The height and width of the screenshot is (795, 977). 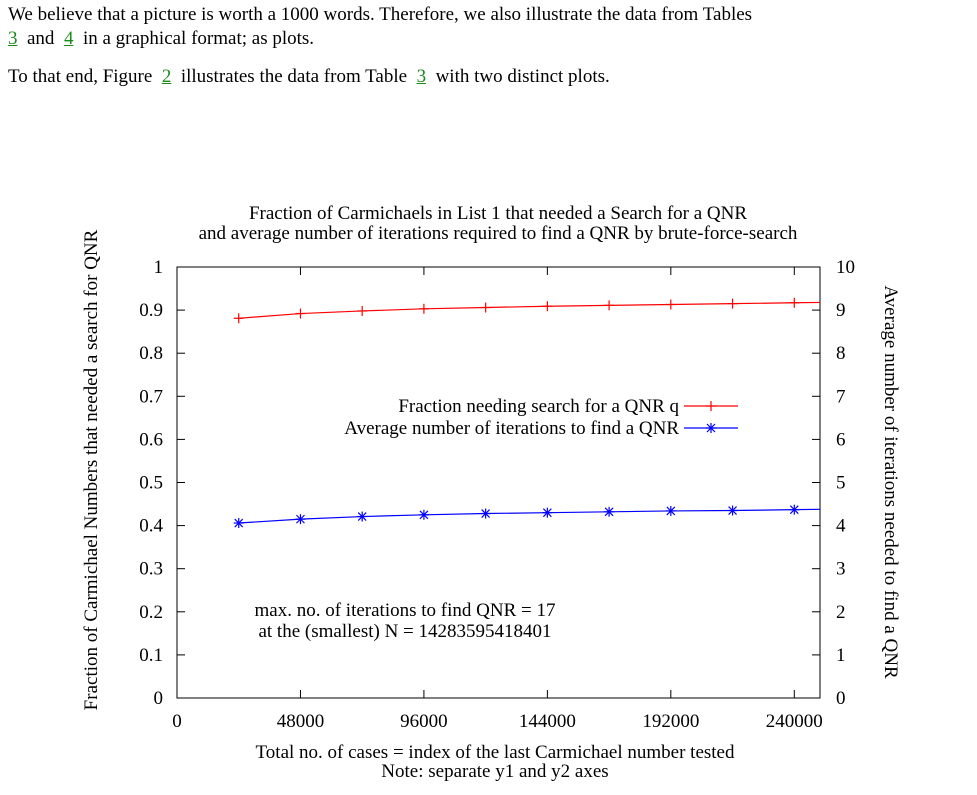 I want to click on y2-tick-label: 4, so click(x=841, y=526).